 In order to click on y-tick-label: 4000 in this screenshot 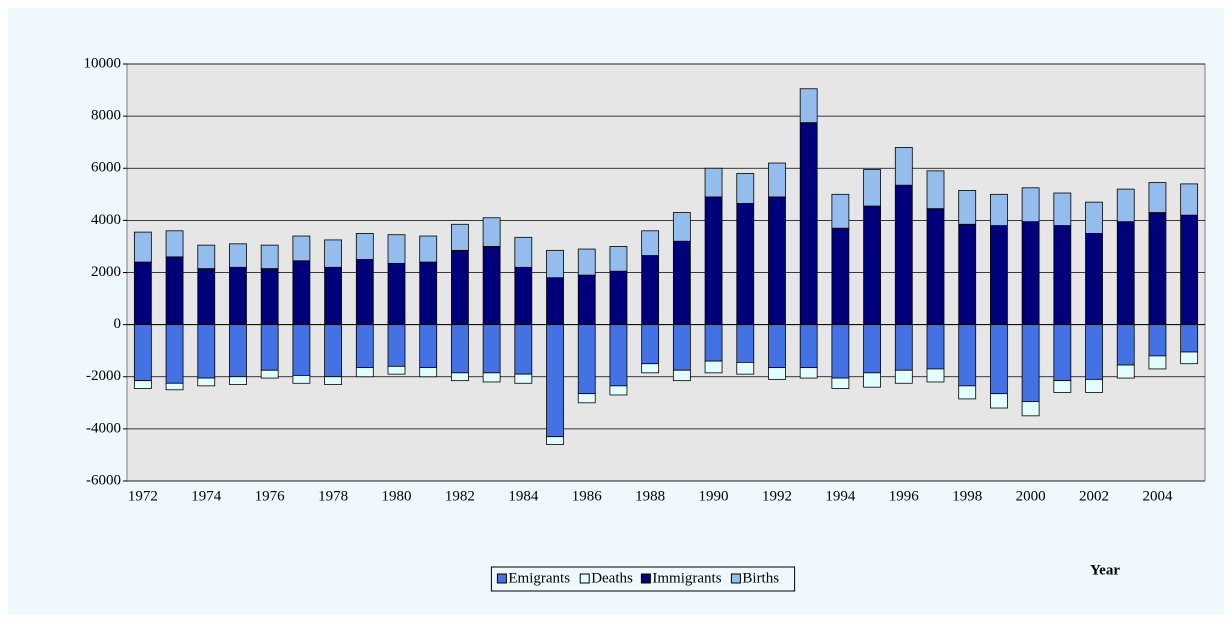, I will do `click(106, 220)`.